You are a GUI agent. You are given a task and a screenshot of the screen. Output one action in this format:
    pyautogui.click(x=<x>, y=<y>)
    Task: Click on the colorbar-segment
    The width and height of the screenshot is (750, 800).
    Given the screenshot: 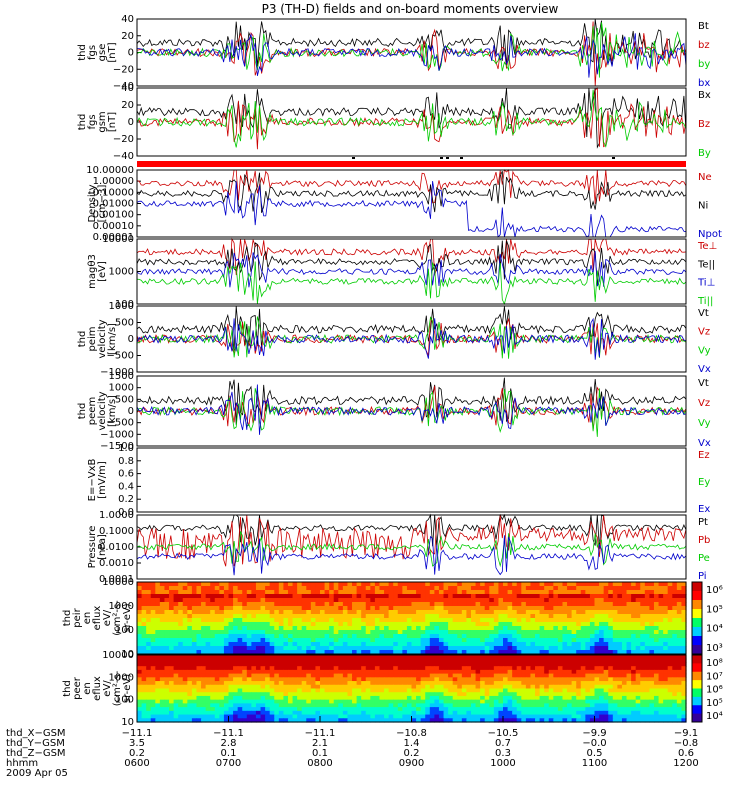 What is the action you would take?
    pyautogui.click(x=697, y=614)
    